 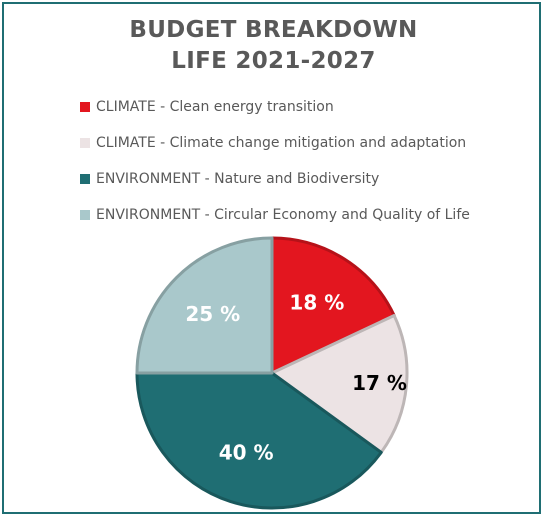 What do you see at coordinates (238, 179) in the screenshot?
I see `legend-label: ENVIRONMENT - Nature and Biodiversity` at bounding box center [238, 179].